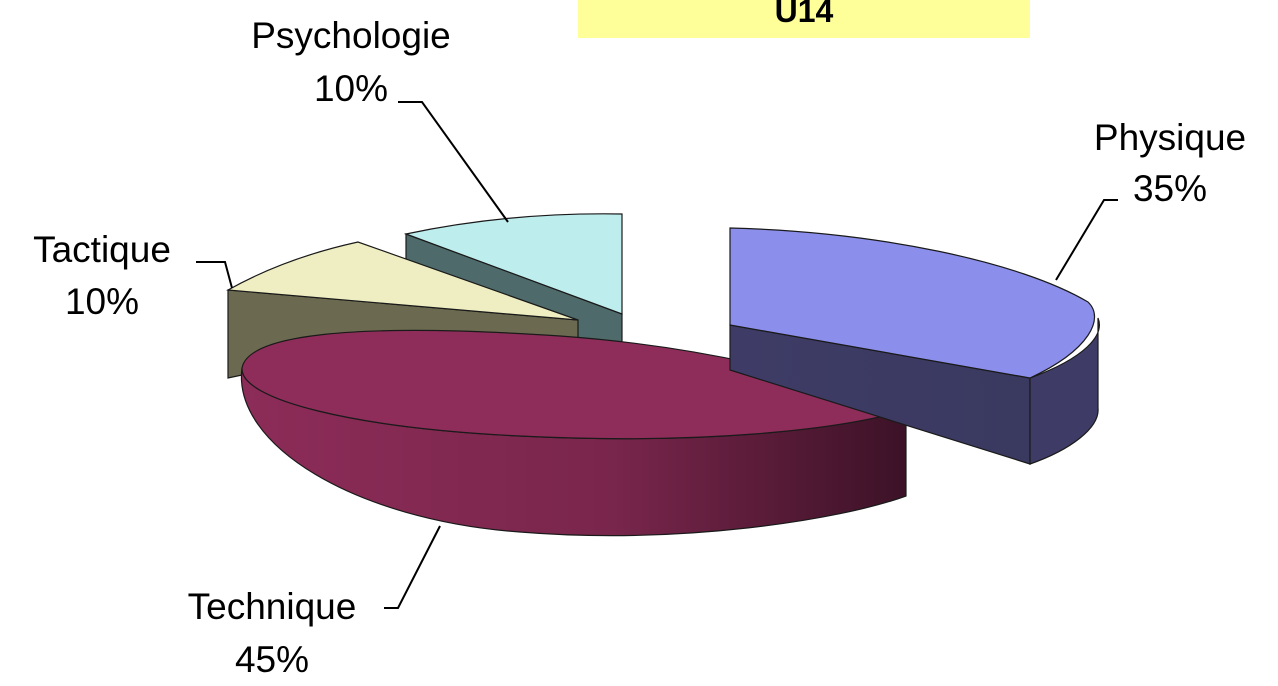  What do you see at coordinates (102, 301) in the screenshot?
I see `slice-value-tactique: 10%` at bounding box center [102, 301].